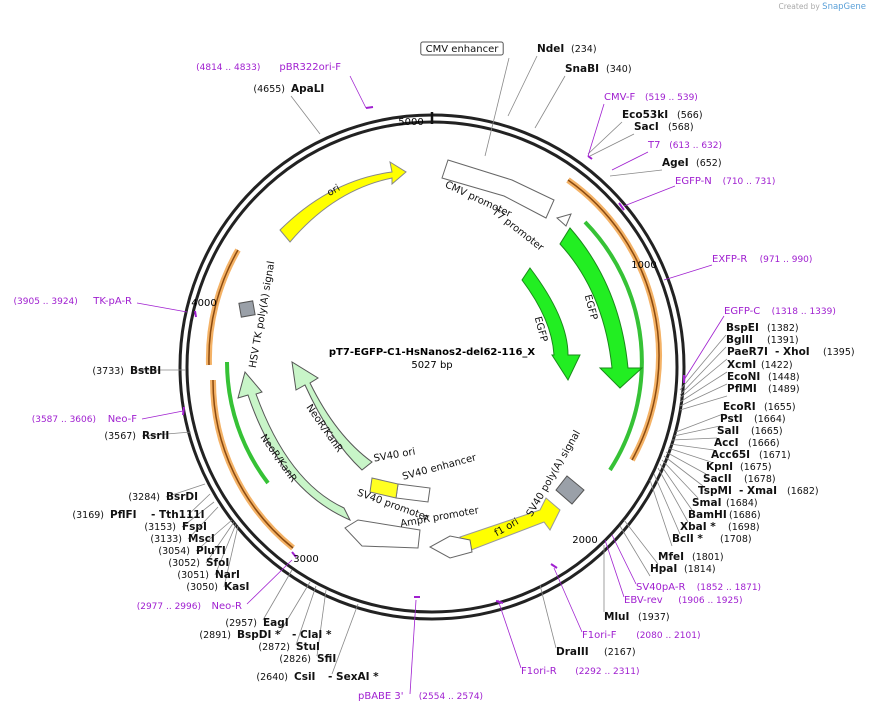  What do you see at coordinates (174, 551) in the screenshot?
I see `site-position: (3054)` at bounding box center [174, 551].